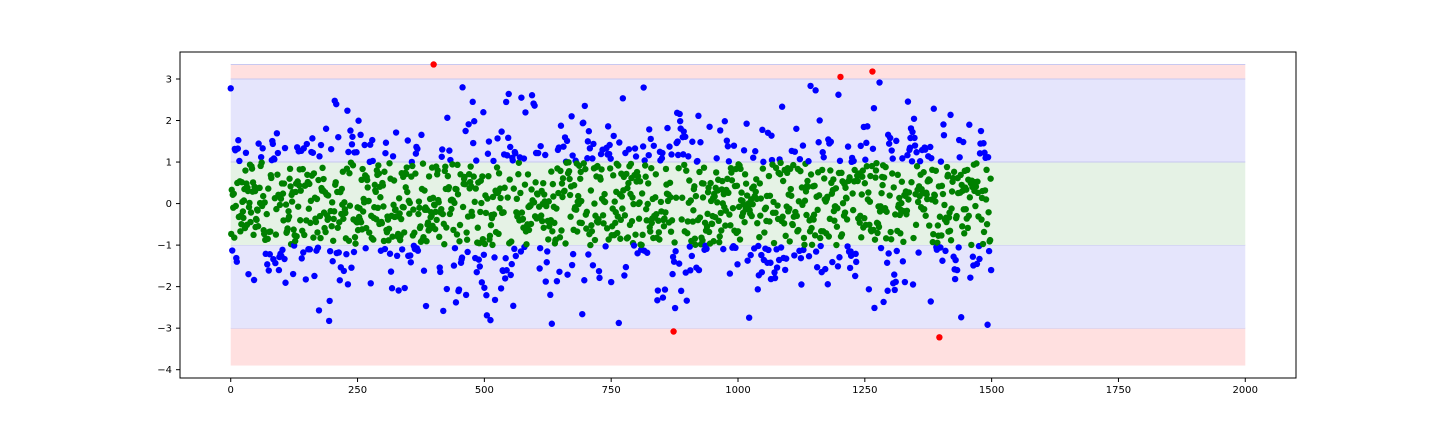 Image resolution: width=1440 pixels, height=432 pixels. Describe the element at coordinates (164, 329) in the screenshot. I see `y-tick-label: −3` at that location.